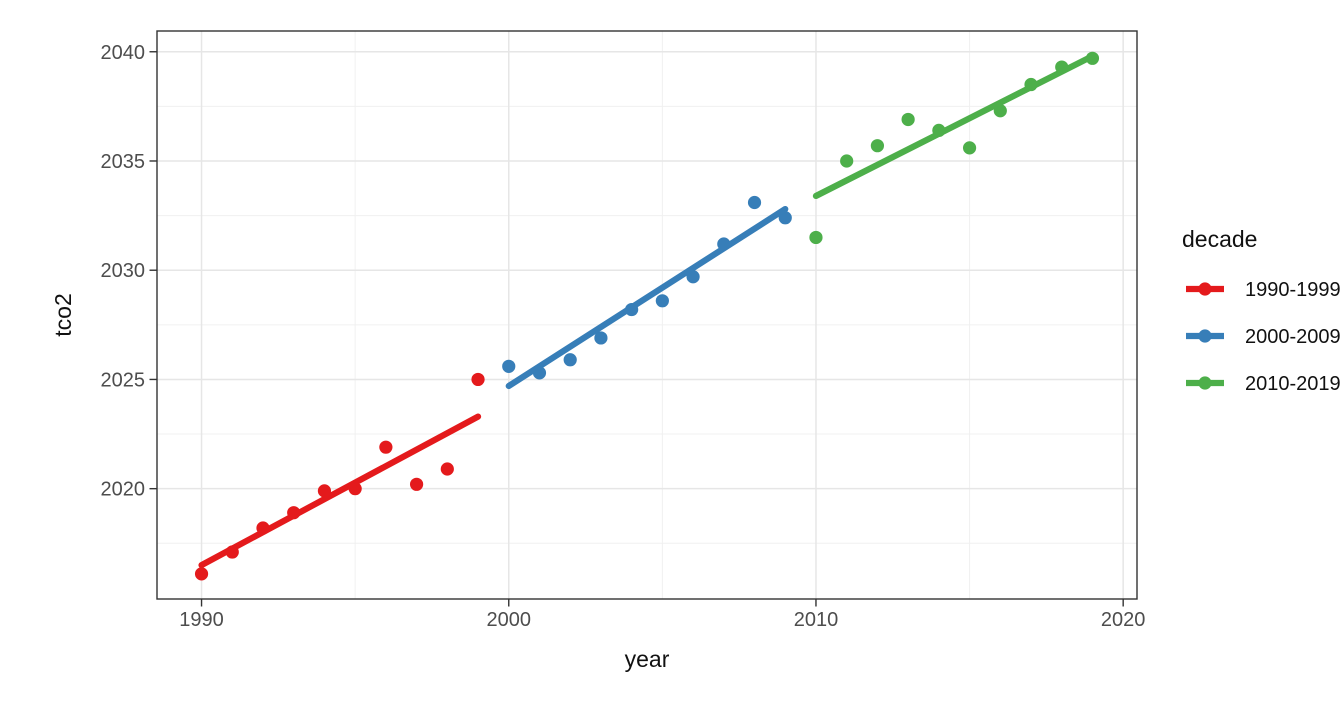 This screenshot has height=704, width=1344. What do you see at coordinates (201, 620) in the screenshot?
I see `x-tick-label: 1990` at bounding box center [201, 620].